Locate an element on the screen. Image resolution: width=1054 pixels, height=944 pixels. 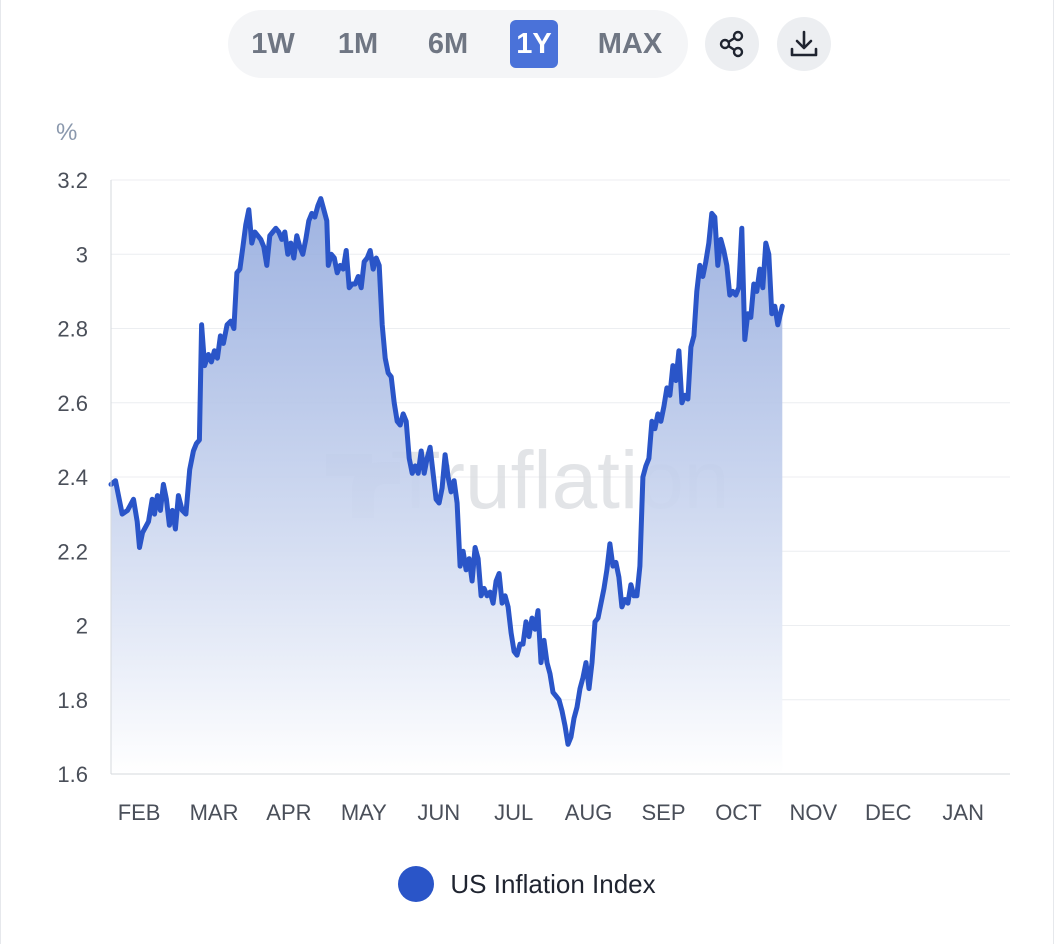
range-1y-button: 1Y is located at coordinates (534, 44).